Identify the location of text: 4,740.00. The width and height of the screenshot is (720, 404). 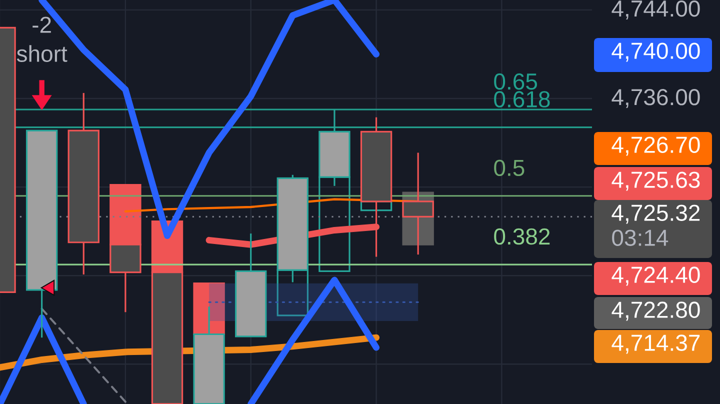
(656, 52).